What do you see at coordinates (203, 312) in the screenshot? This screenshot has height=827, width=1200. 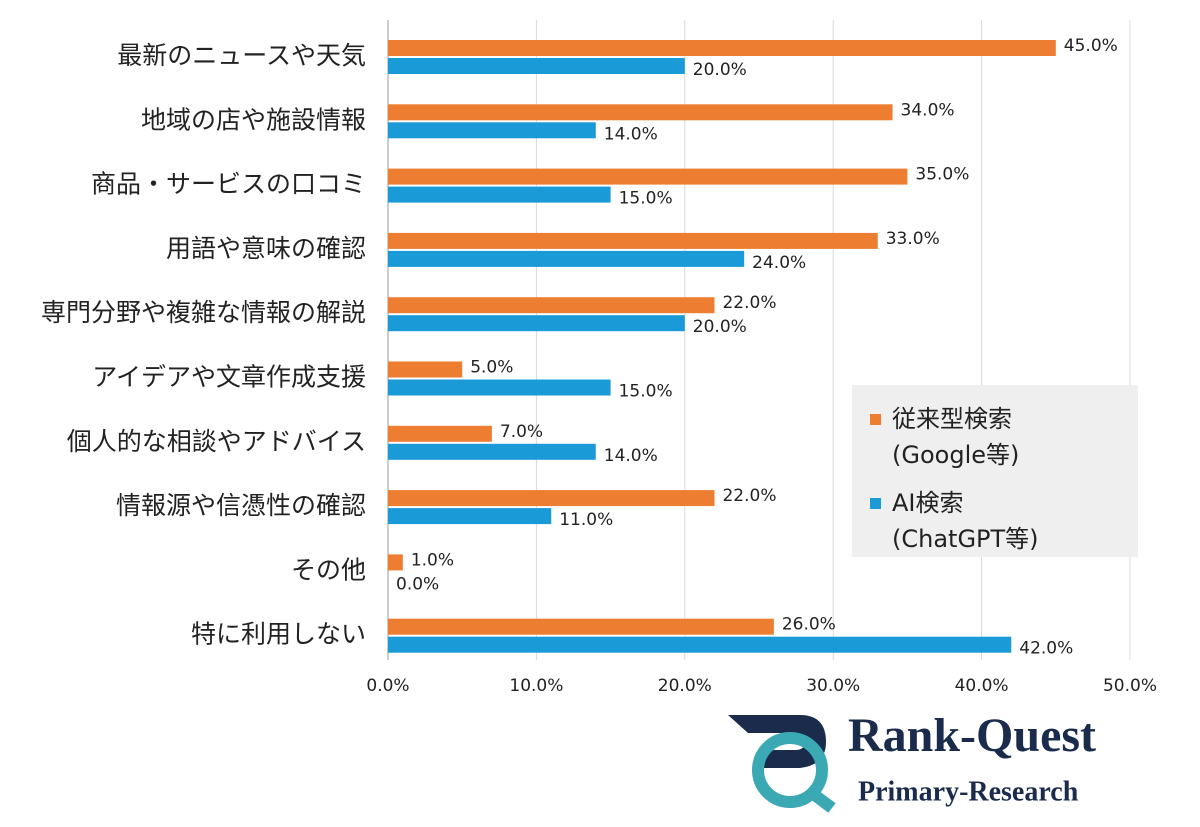 I see `category-label: 専門分野や複雑な情報の解説` at bounding box center [203, 312].